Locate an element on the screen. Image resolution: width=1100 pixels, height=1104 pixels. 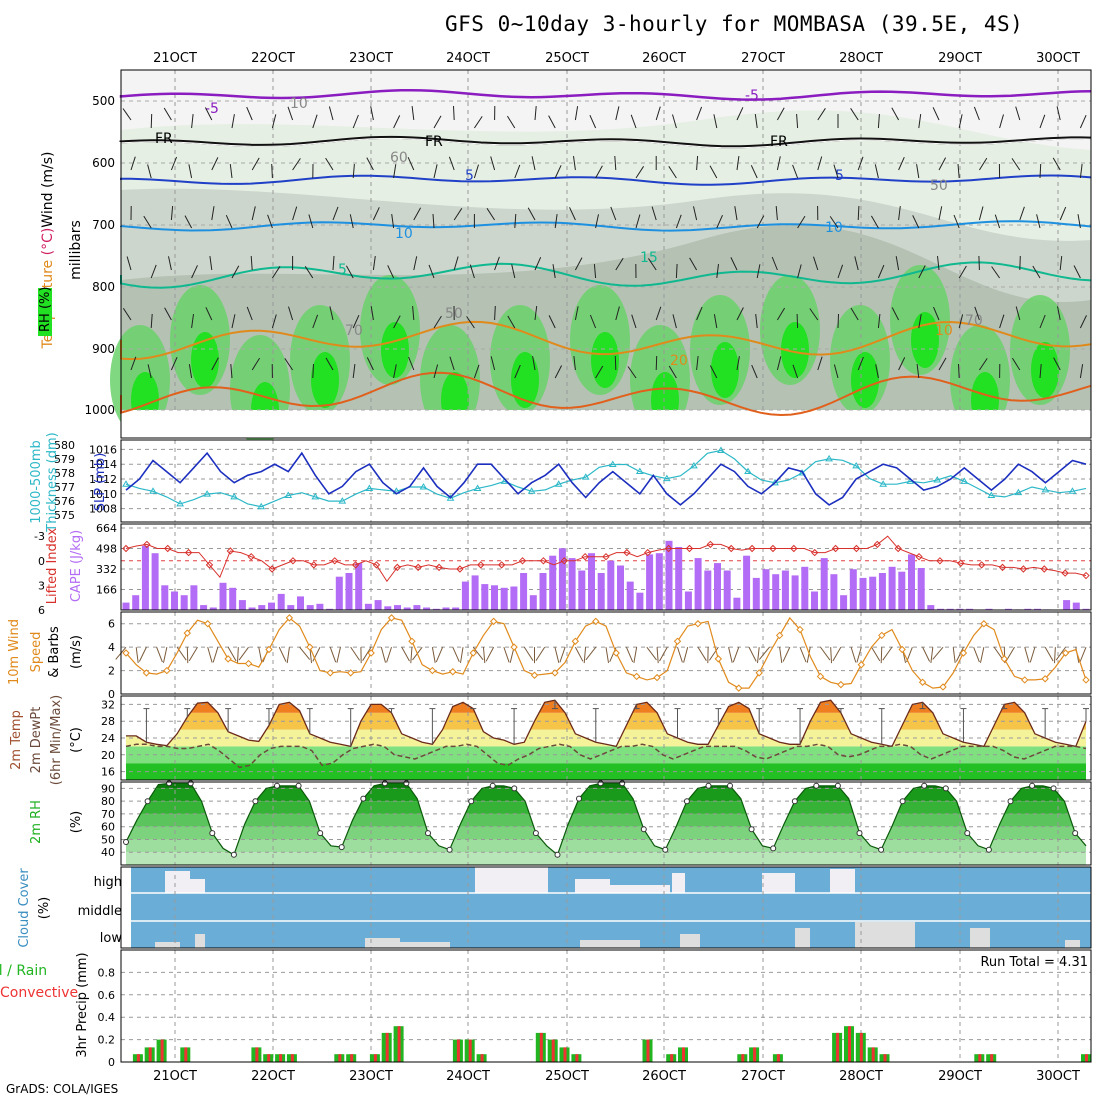
cape-title: CAPE (J/kg) is located at coordinates (76, 566).